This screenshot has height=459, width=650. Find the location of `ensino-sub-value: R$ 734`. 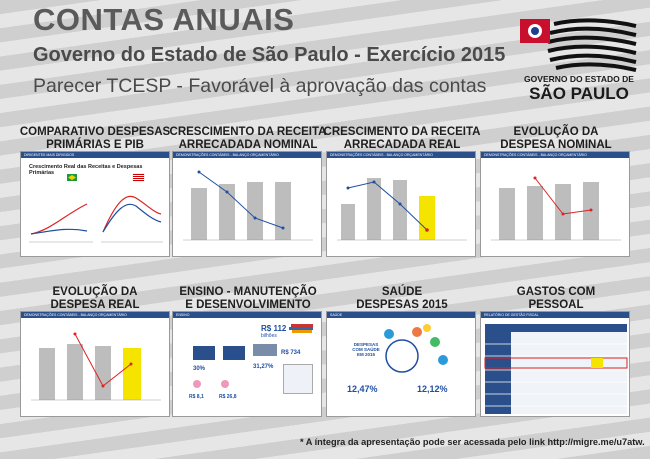

ensino-sub-value: R$ 734 is located at coordinates (291, 353).